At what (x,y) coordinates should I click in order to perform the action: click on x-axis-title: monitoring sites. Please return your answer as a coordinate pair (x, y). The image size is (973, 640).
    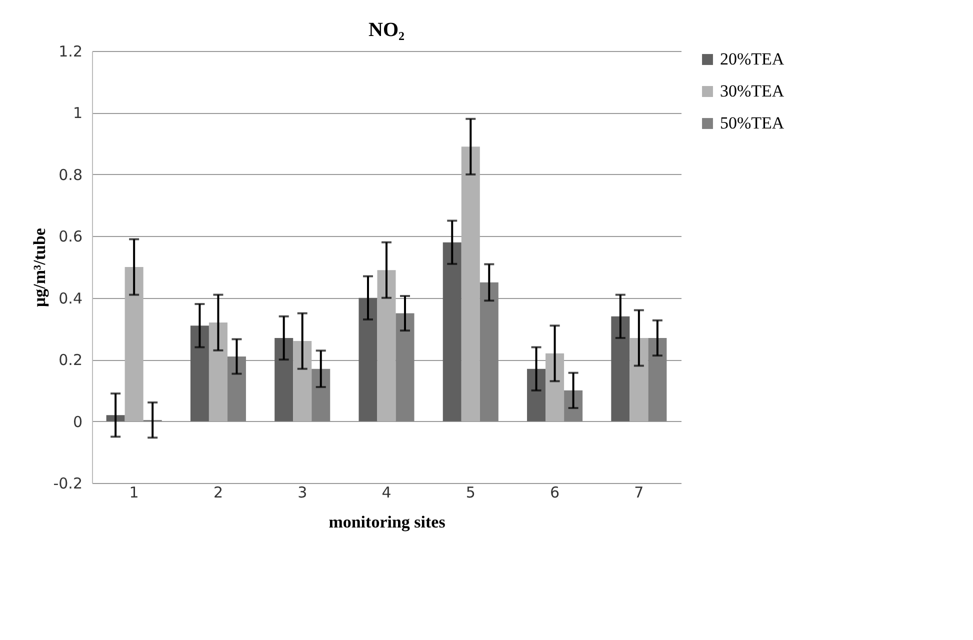
    Looking at the image, I should click on (387, 522).